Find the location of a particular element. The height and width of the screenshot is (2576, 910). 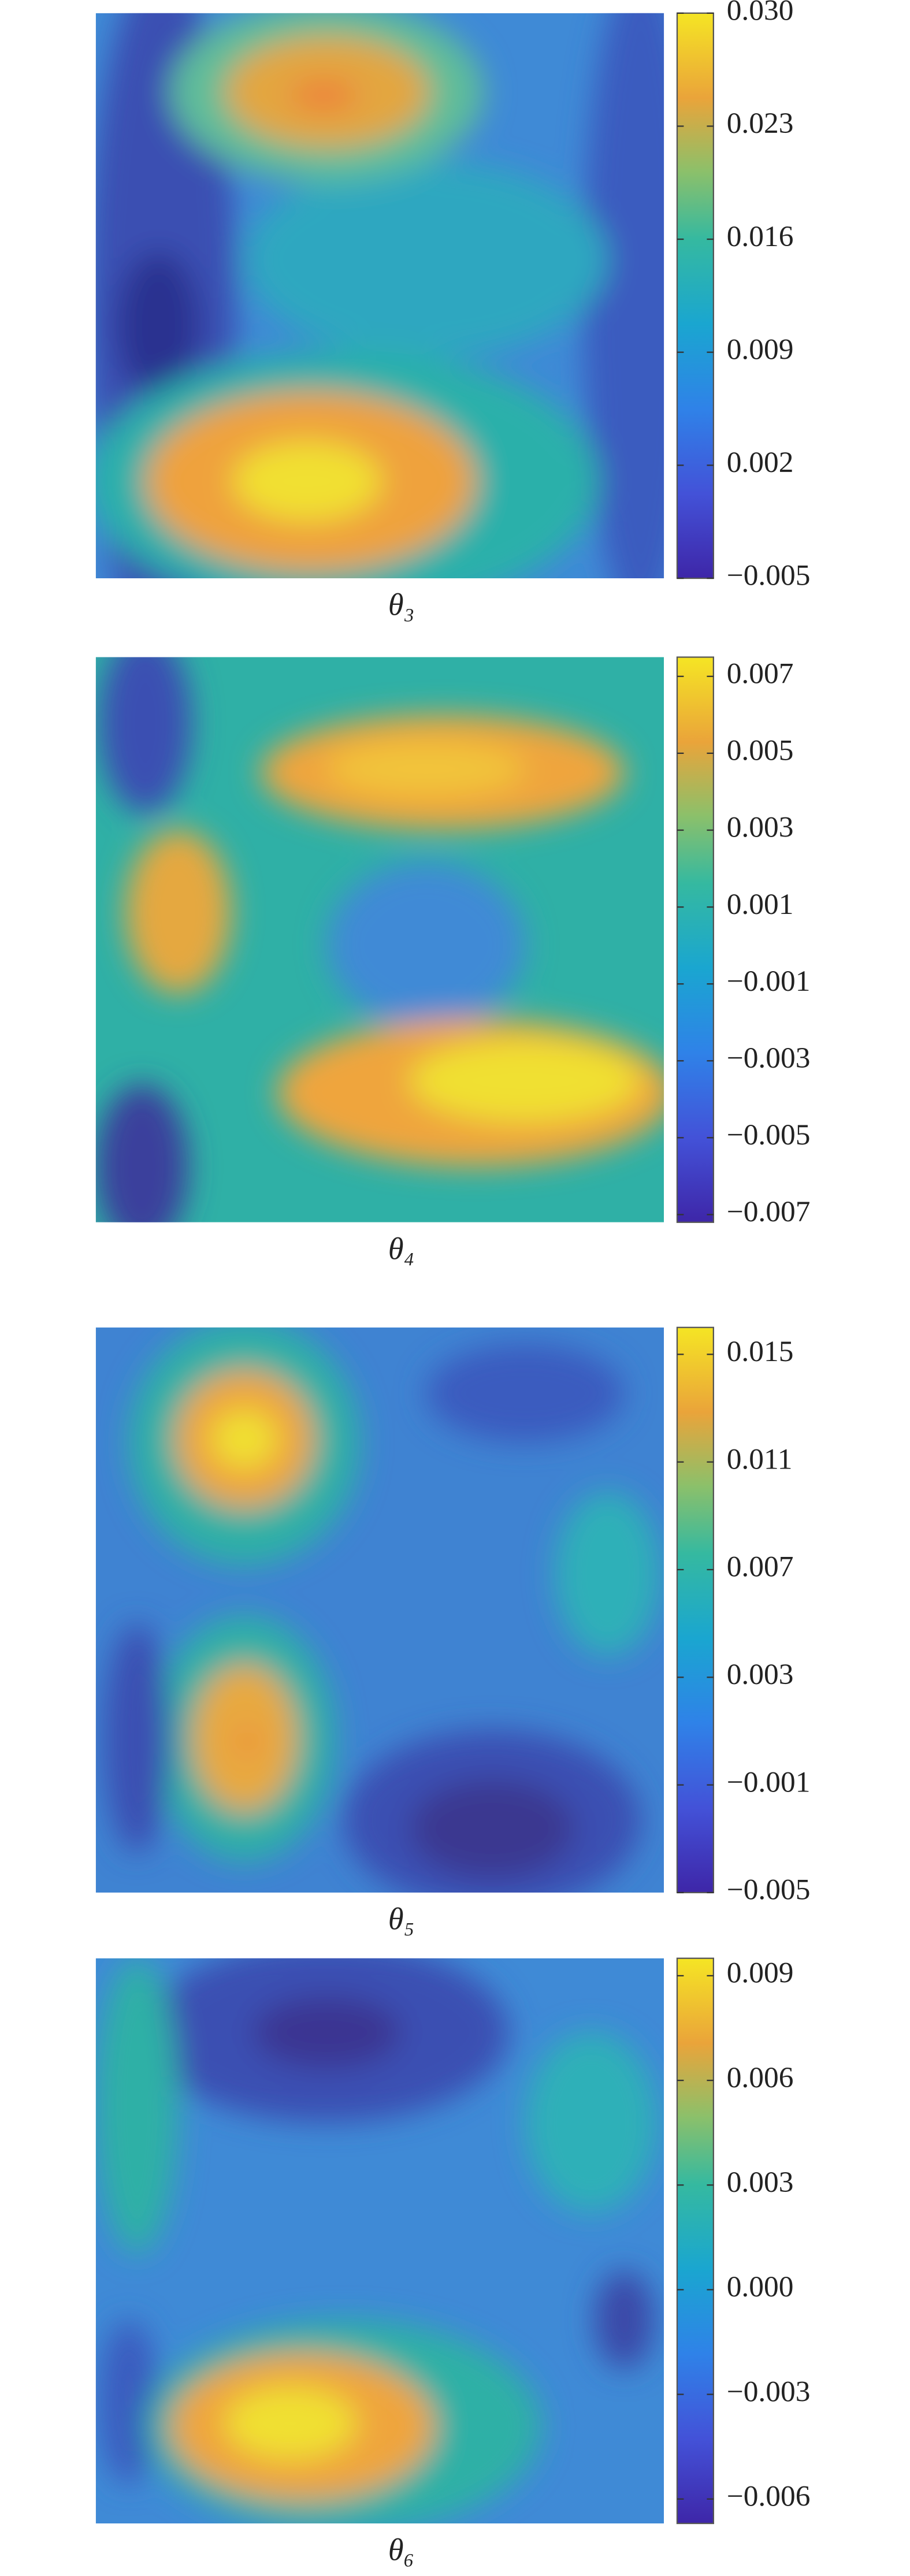

x-axis-label: θ₅ is located at coordinates (401, 1919).